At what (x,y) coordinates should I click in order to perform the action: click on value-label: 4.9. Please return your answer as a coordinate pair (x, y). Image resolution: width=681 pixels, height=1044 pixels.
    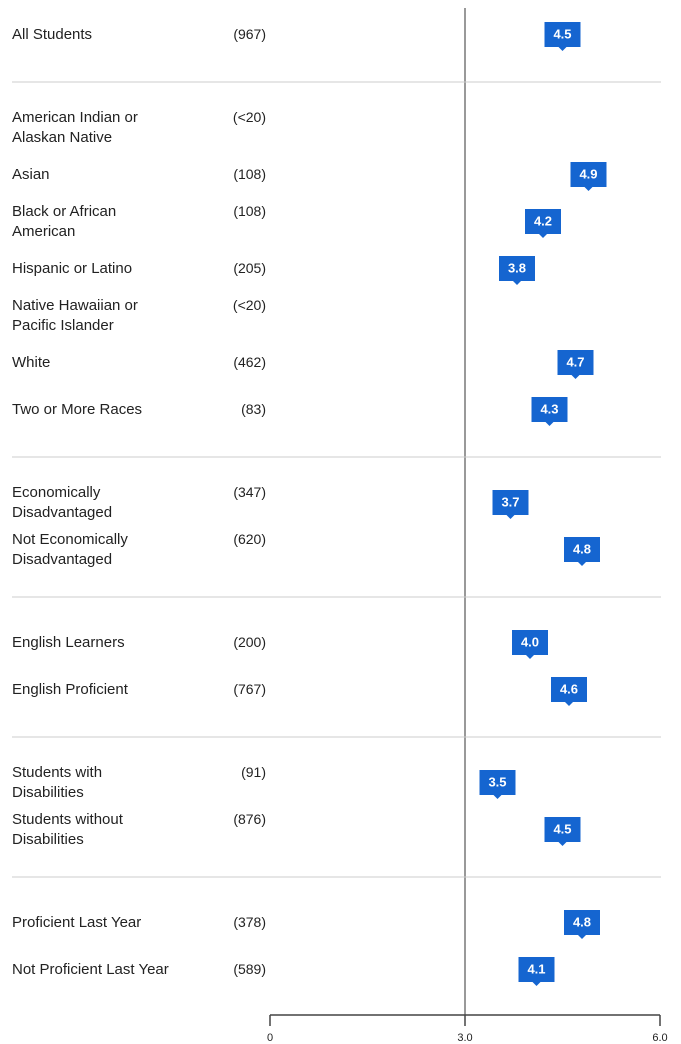
    Looking at the image, I should click on (588, 173).